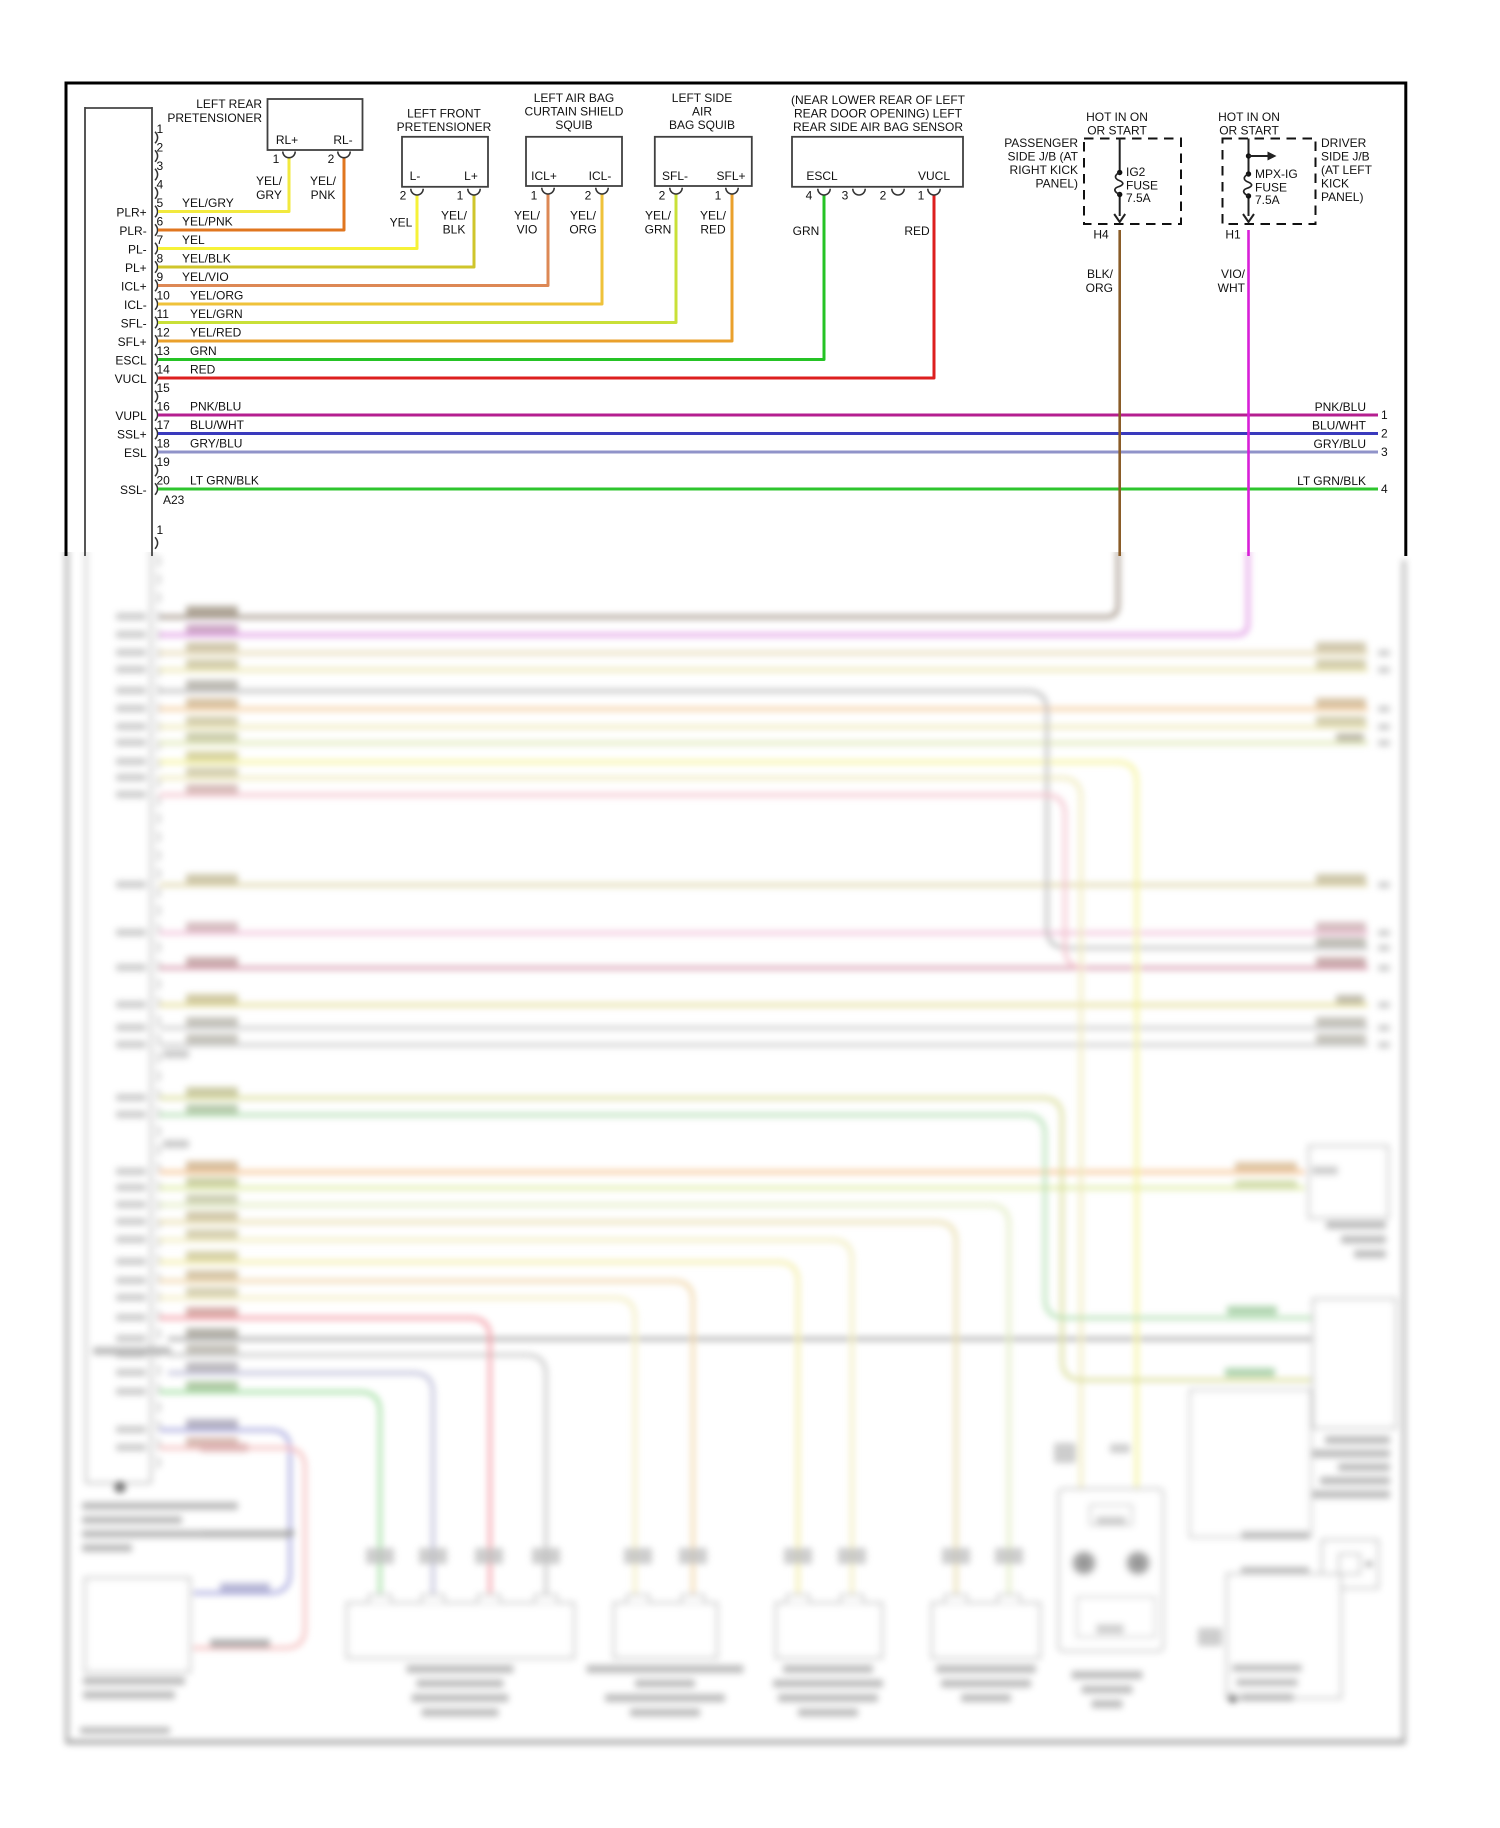 The width and height of the screenshot is (1500, 1828). I want to click on svg-text: SIDE J/B (AT, so click(1043, 157).